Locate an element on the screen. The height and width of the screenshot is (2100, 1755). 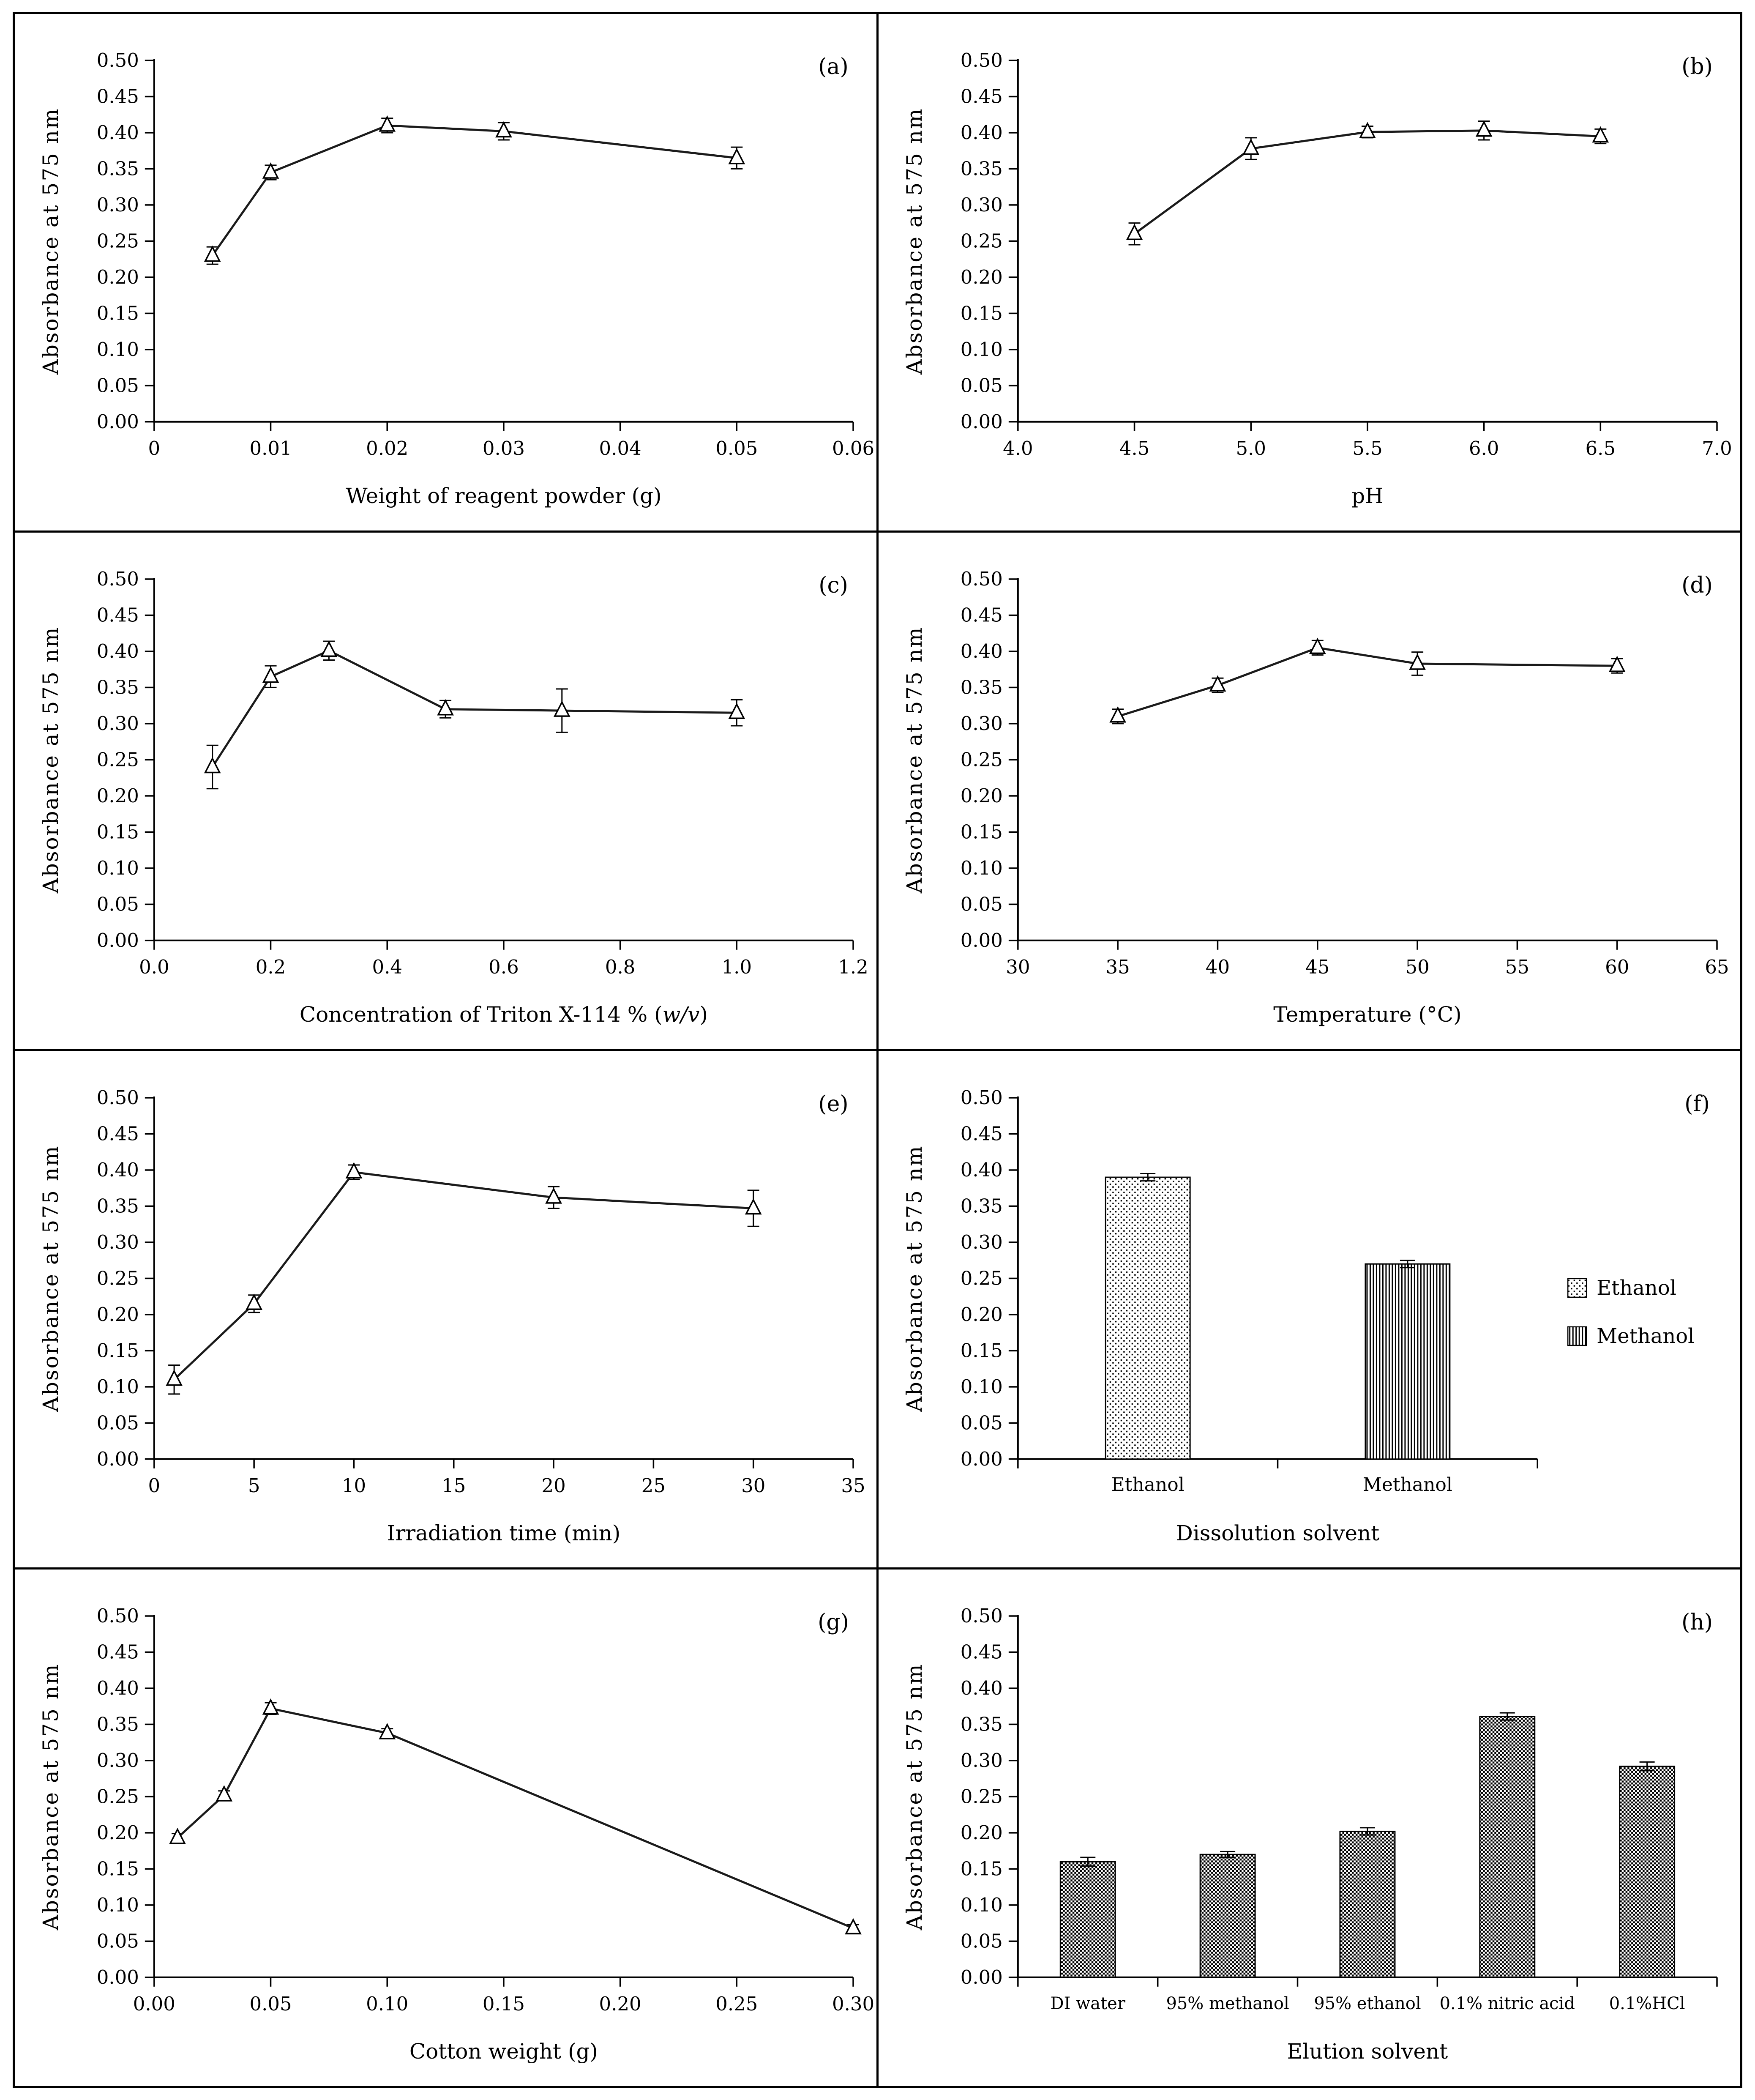
panel-letter: (e) is located at coordinates (833, 1103).